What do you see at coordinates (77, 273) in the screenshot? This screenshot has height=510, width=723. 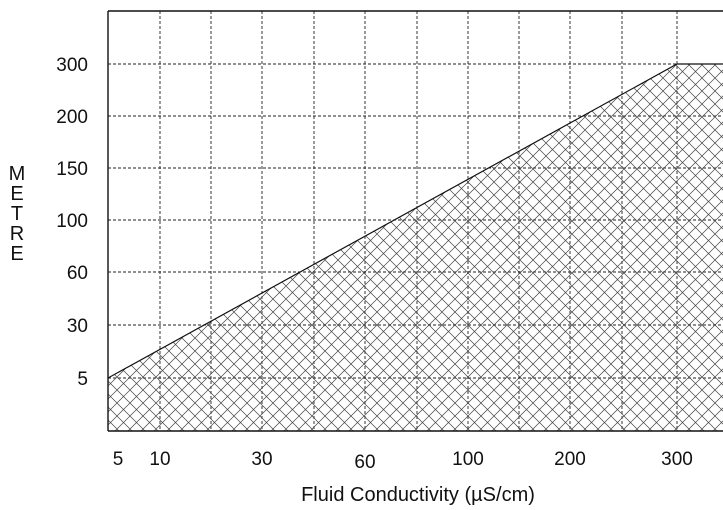 I see `y-tick-label: 60` at bounding box center [77, 273].